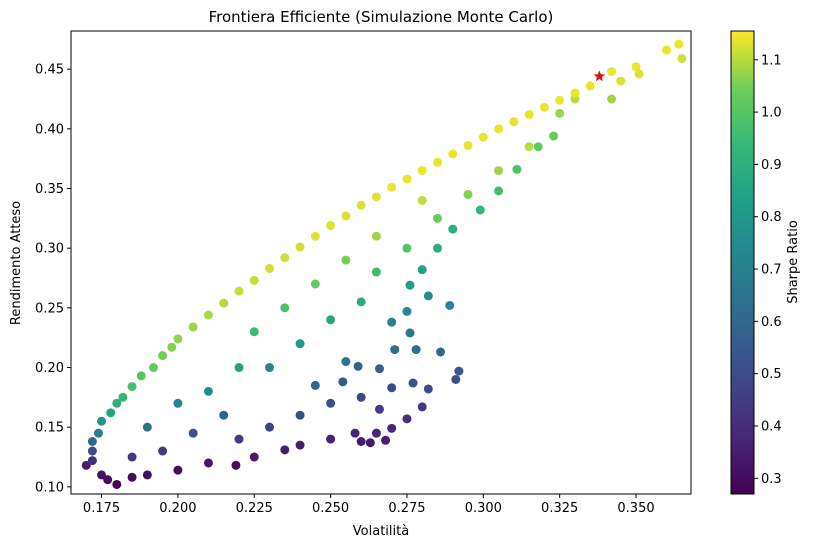  I want to click on colorbar-tick-label: 1.1, so click(771, 60).